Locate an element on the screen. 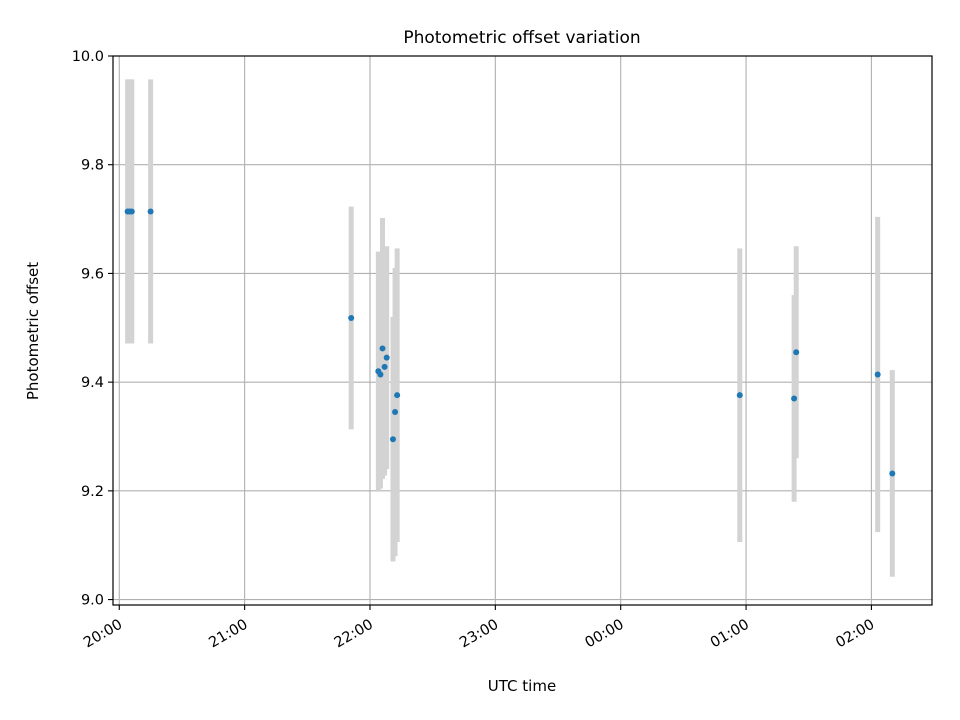 This screenshot has width=960, height=720. y-axis-label: Photometric offset is located at coordinates (33, 331).